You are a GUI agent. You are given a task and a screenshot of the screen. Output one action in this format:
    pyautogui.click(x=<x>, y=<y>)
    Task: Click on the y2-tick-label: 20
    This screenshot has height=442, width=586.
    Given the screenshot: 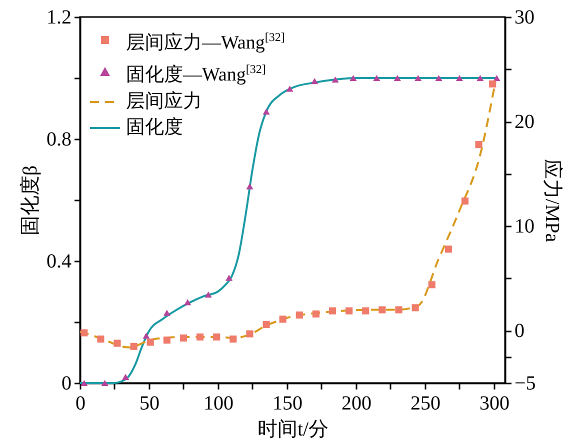 What is the action you would take?
    pyautogui.click(x=524, y=122)
    